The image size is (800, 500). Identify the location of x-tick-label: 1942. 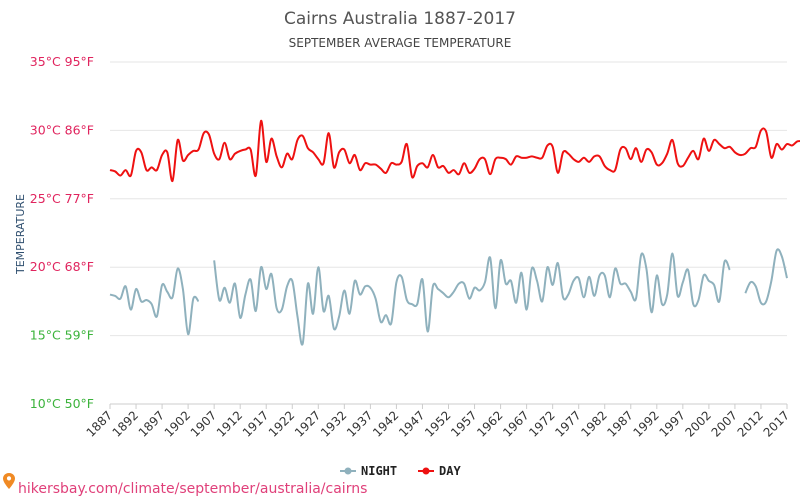
(385, 423).